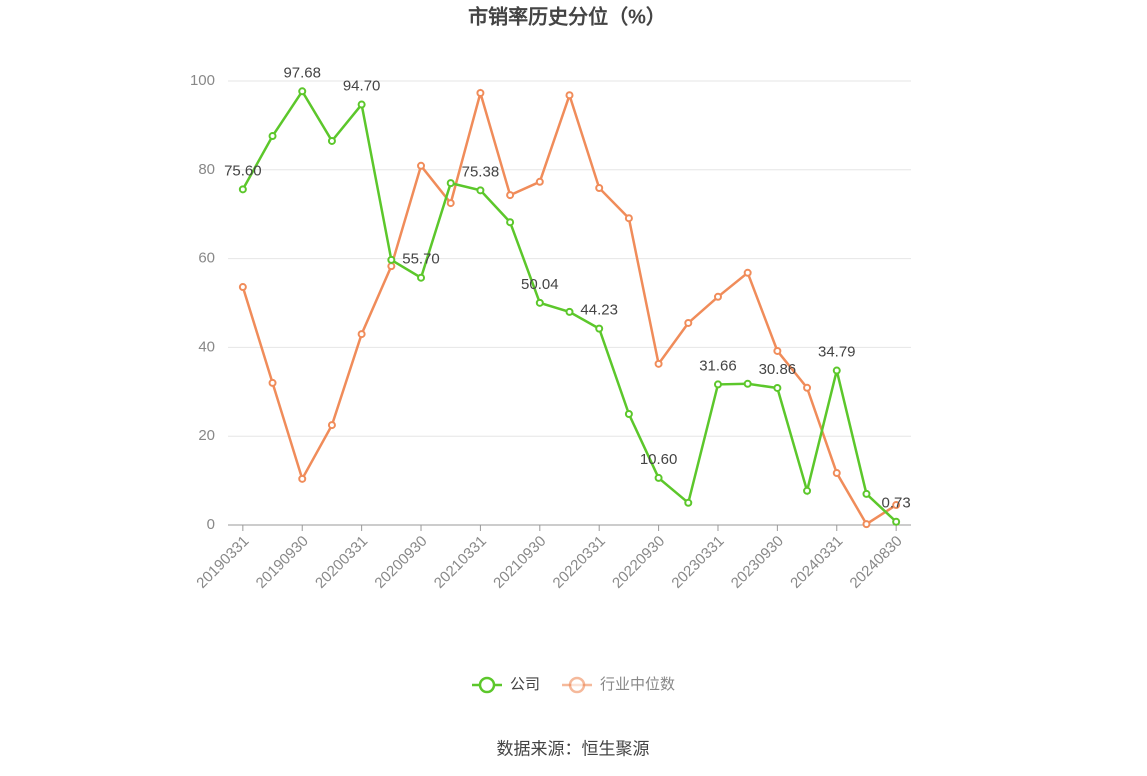 This screenshot has width=1147, height=776. Describe the element at coordinates (302, 72) in the screenshot. I see `data-label: 97.68` at that location.